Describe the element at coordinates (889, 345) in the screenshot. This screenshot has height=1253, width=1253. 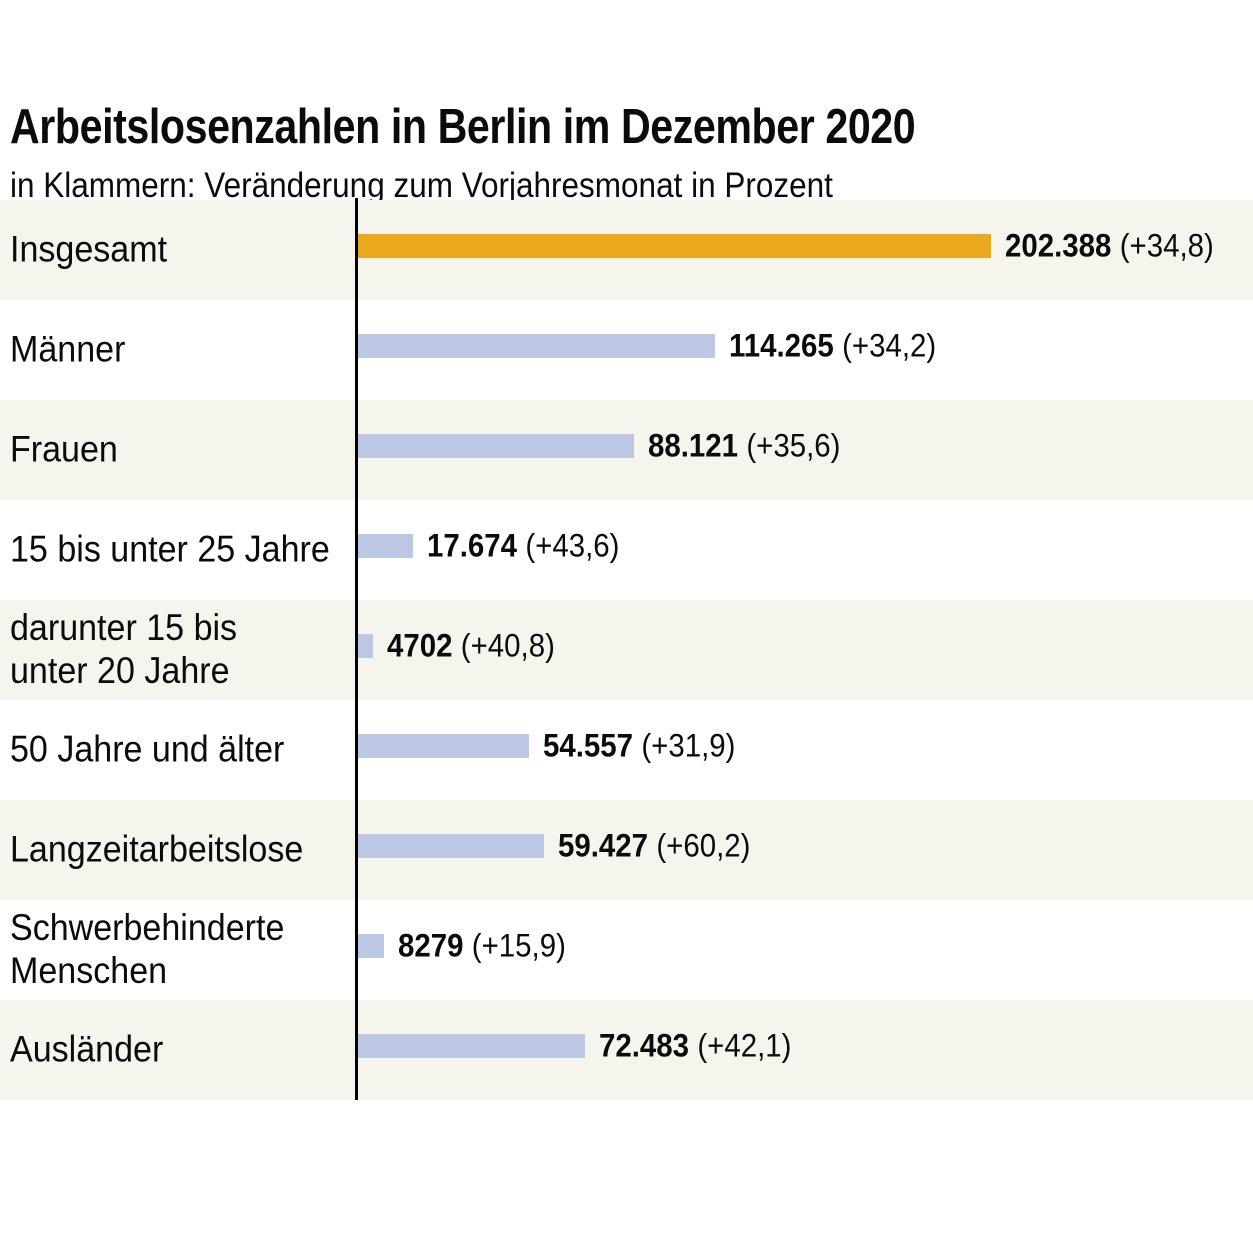
I see `change-label: (+34,2)` at that location.